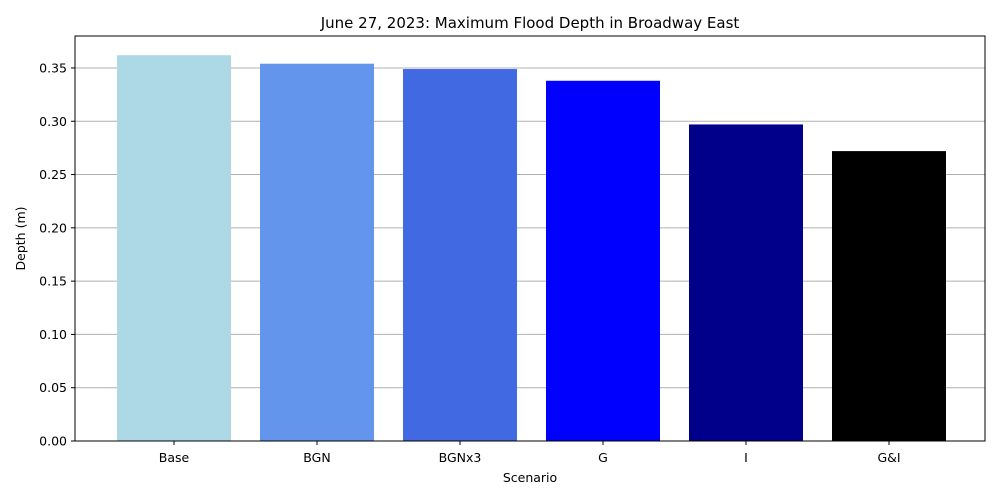  What do you see at coordinates (530, 477) in the screenshot?
I see `x-axis-label: Scenario` at bounding box center [530, 477].